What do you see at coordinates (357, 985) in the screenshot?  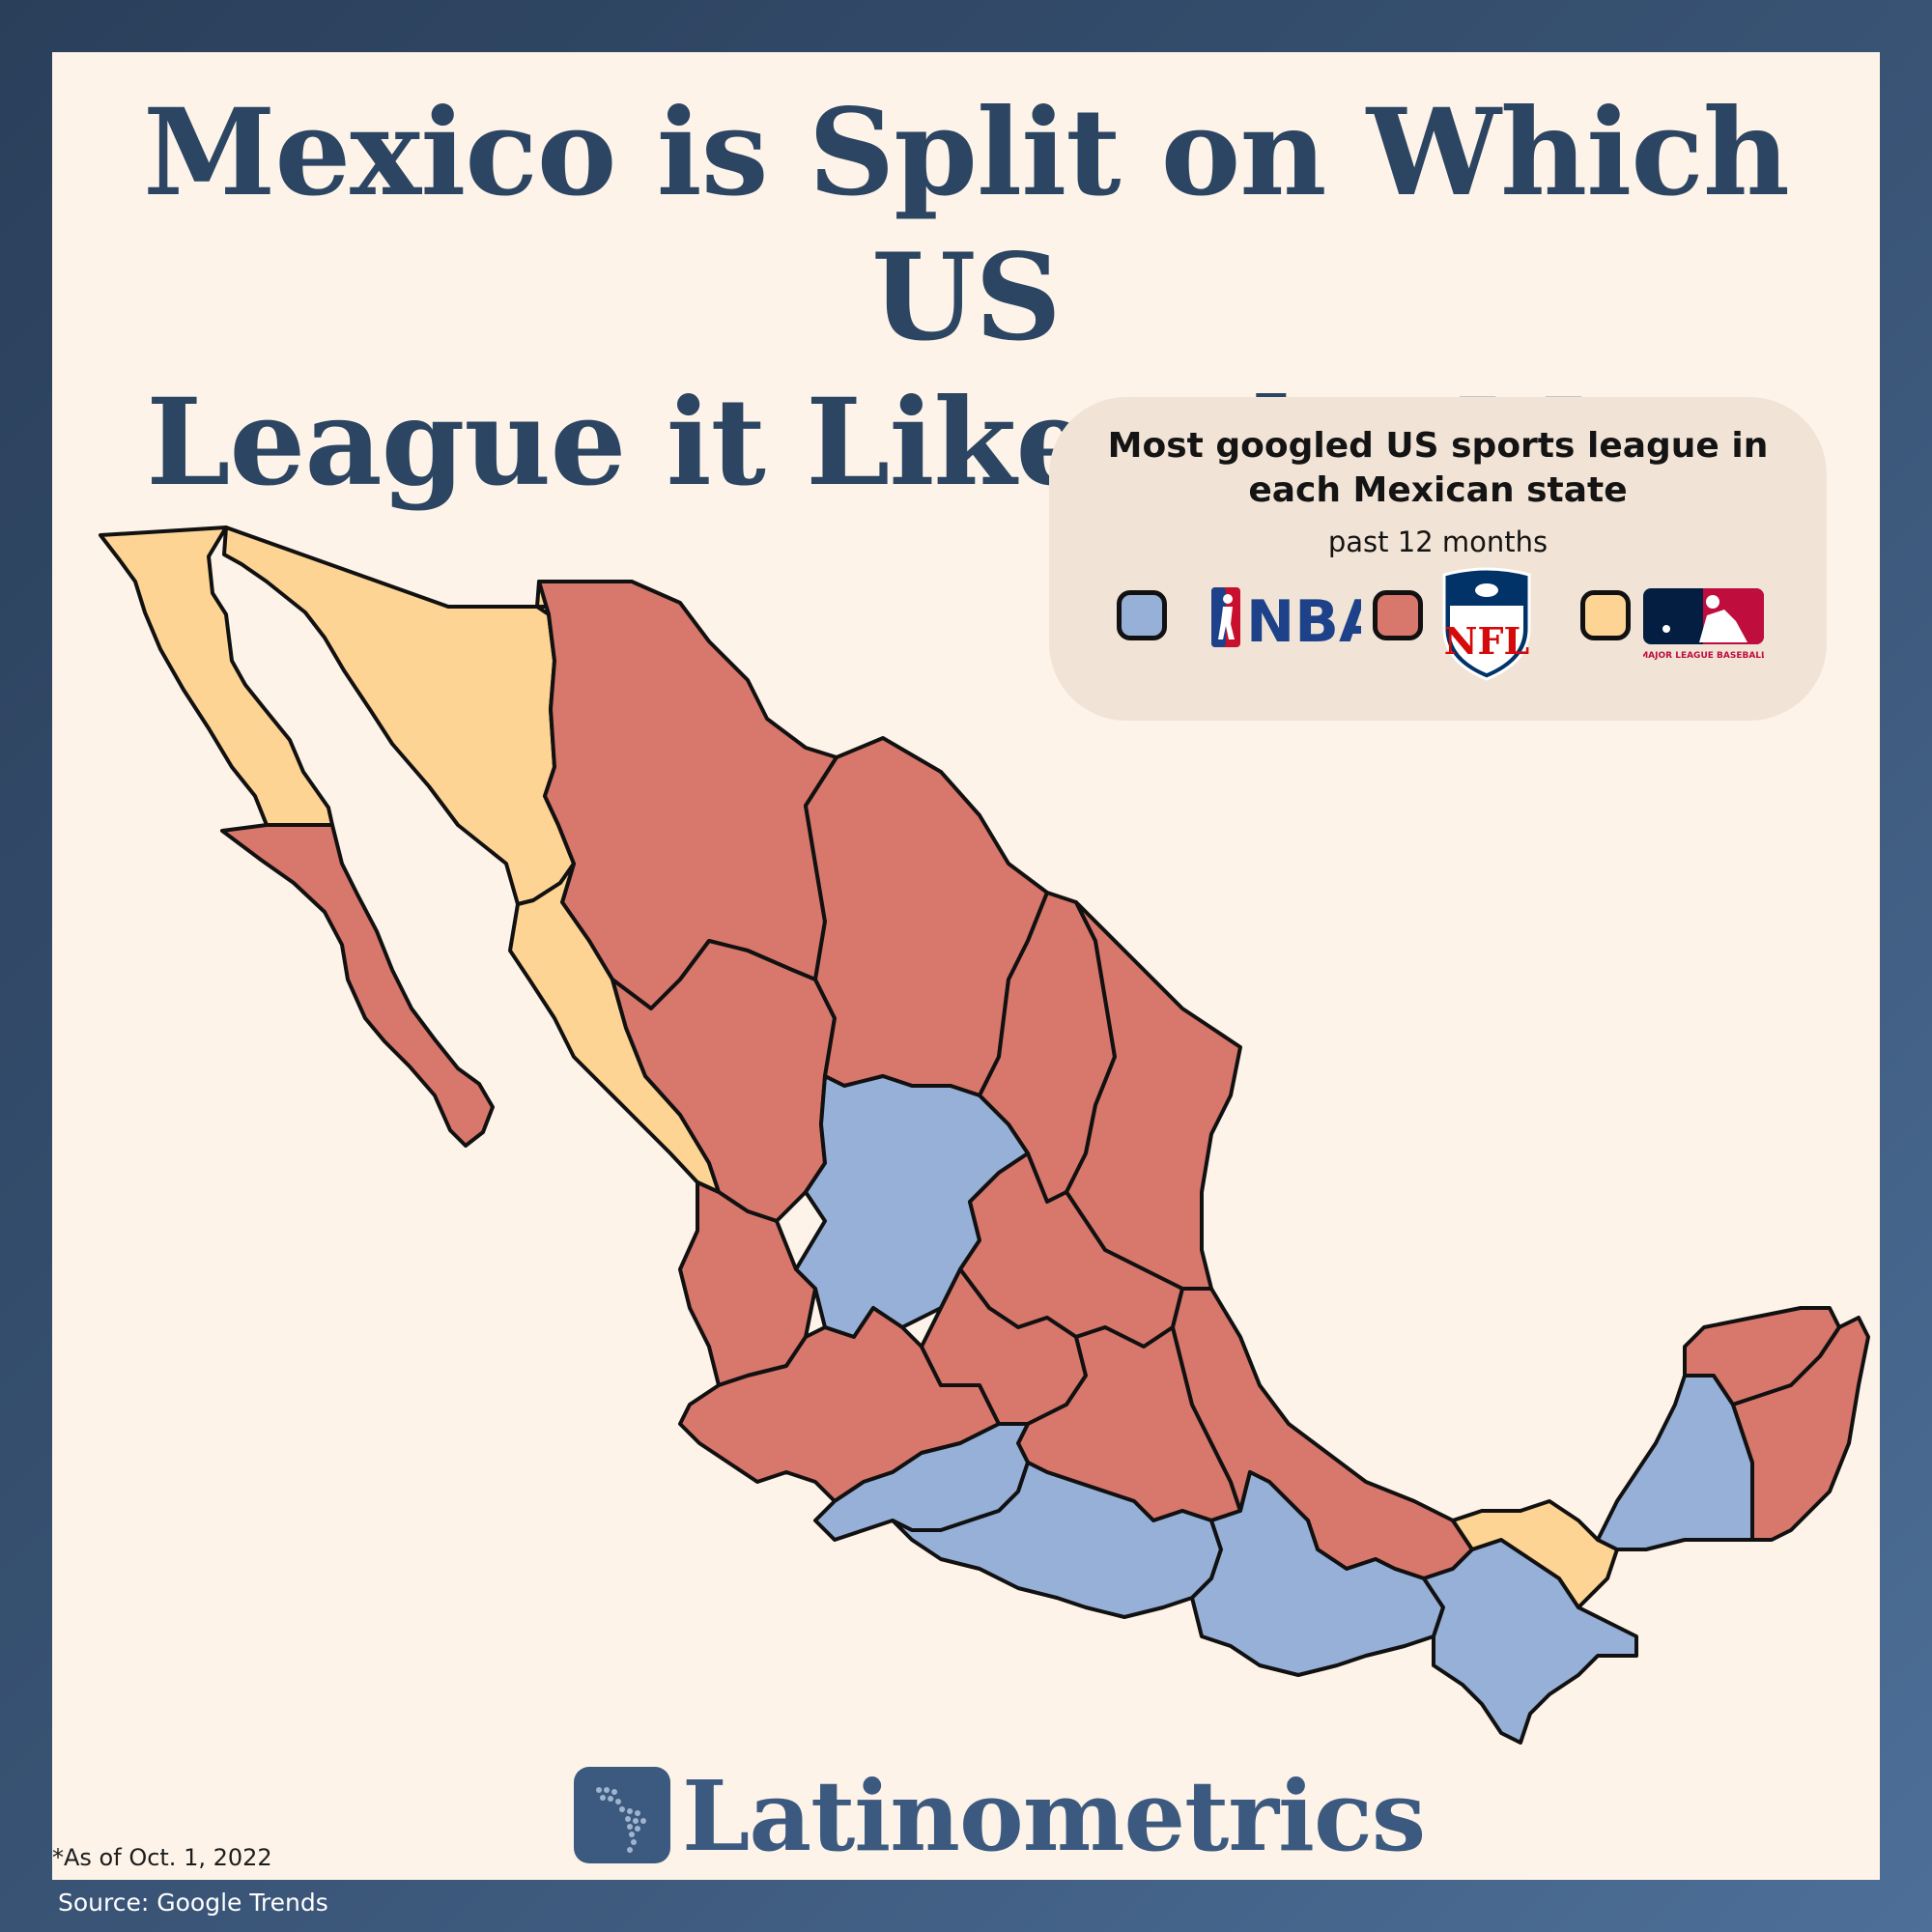 I see `state-baja-california-sur` at bounding box center [357, 985].